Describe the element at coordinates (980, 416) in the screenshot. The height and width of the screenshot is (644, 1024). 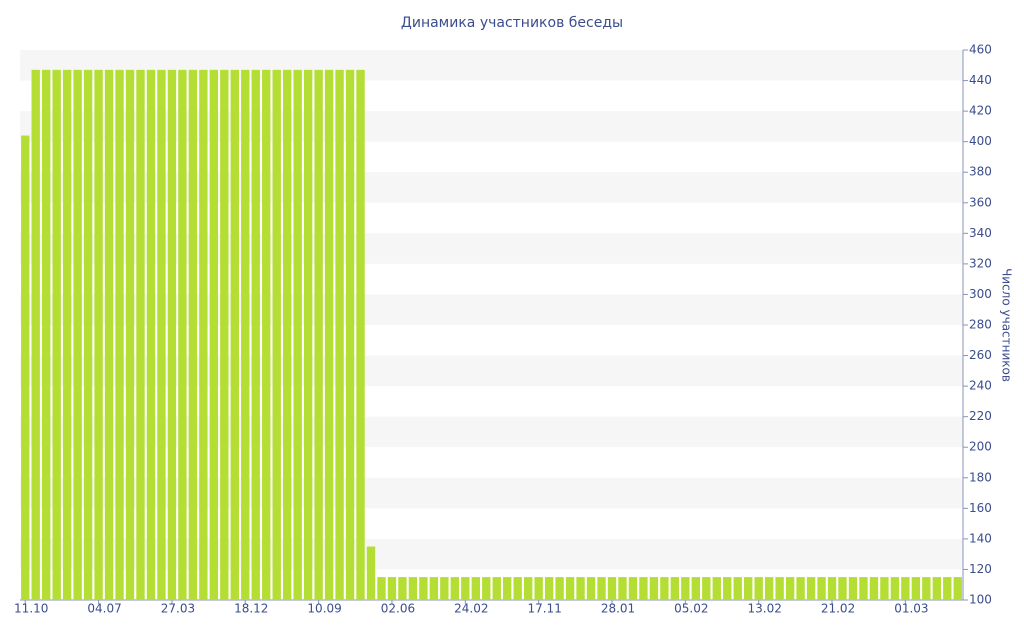
I see `y-tick-label: 220` at that location.